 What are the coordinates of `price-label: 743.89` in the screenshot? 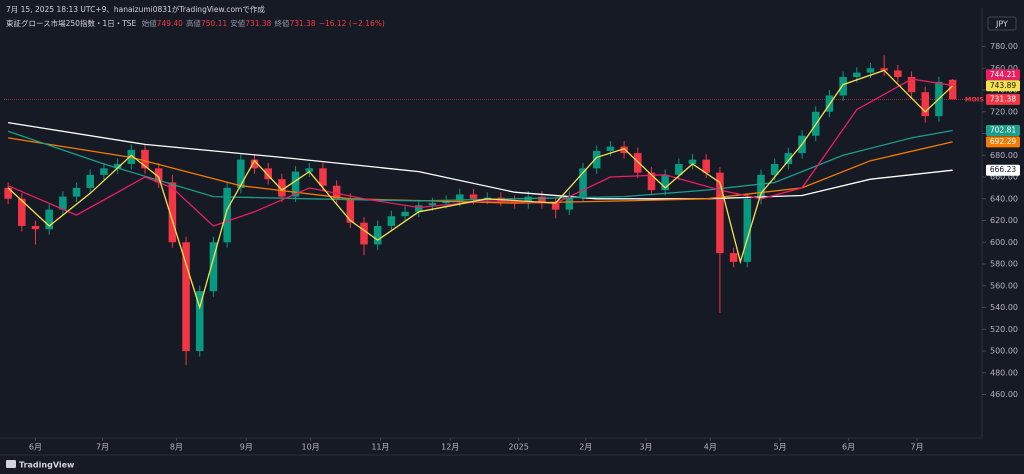 It's located at (1003, 85).